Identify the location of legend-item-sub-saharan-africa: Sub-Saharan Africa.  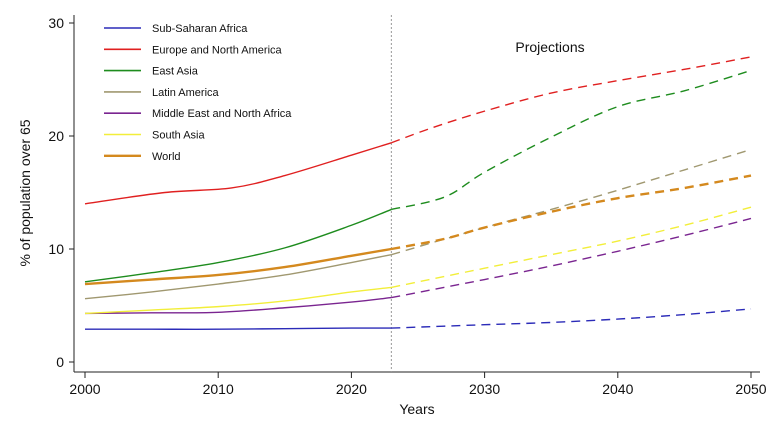
(176, 29).